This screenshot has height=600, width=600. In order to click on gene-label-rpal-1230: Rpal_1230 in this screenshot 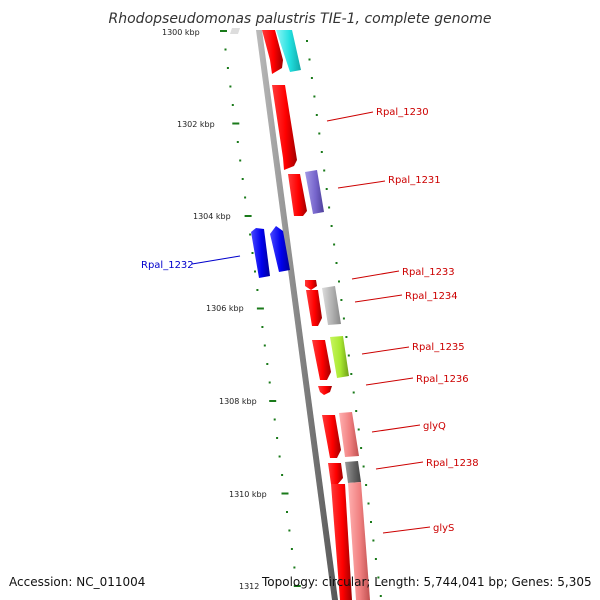, I will do `click(402, 112)`.